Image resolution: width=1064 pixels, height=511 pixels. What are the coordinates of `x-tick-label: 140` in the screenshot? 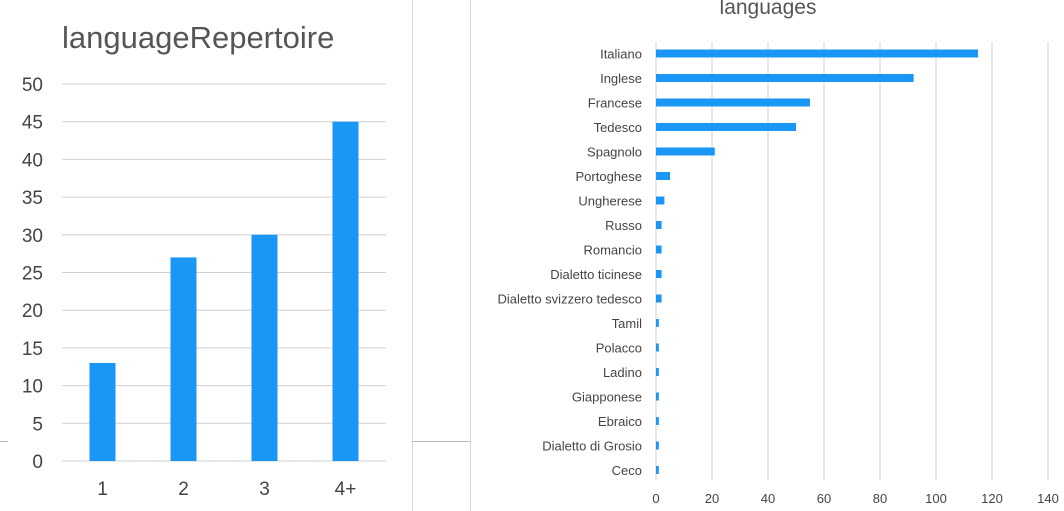 It's located at (1048, 498).